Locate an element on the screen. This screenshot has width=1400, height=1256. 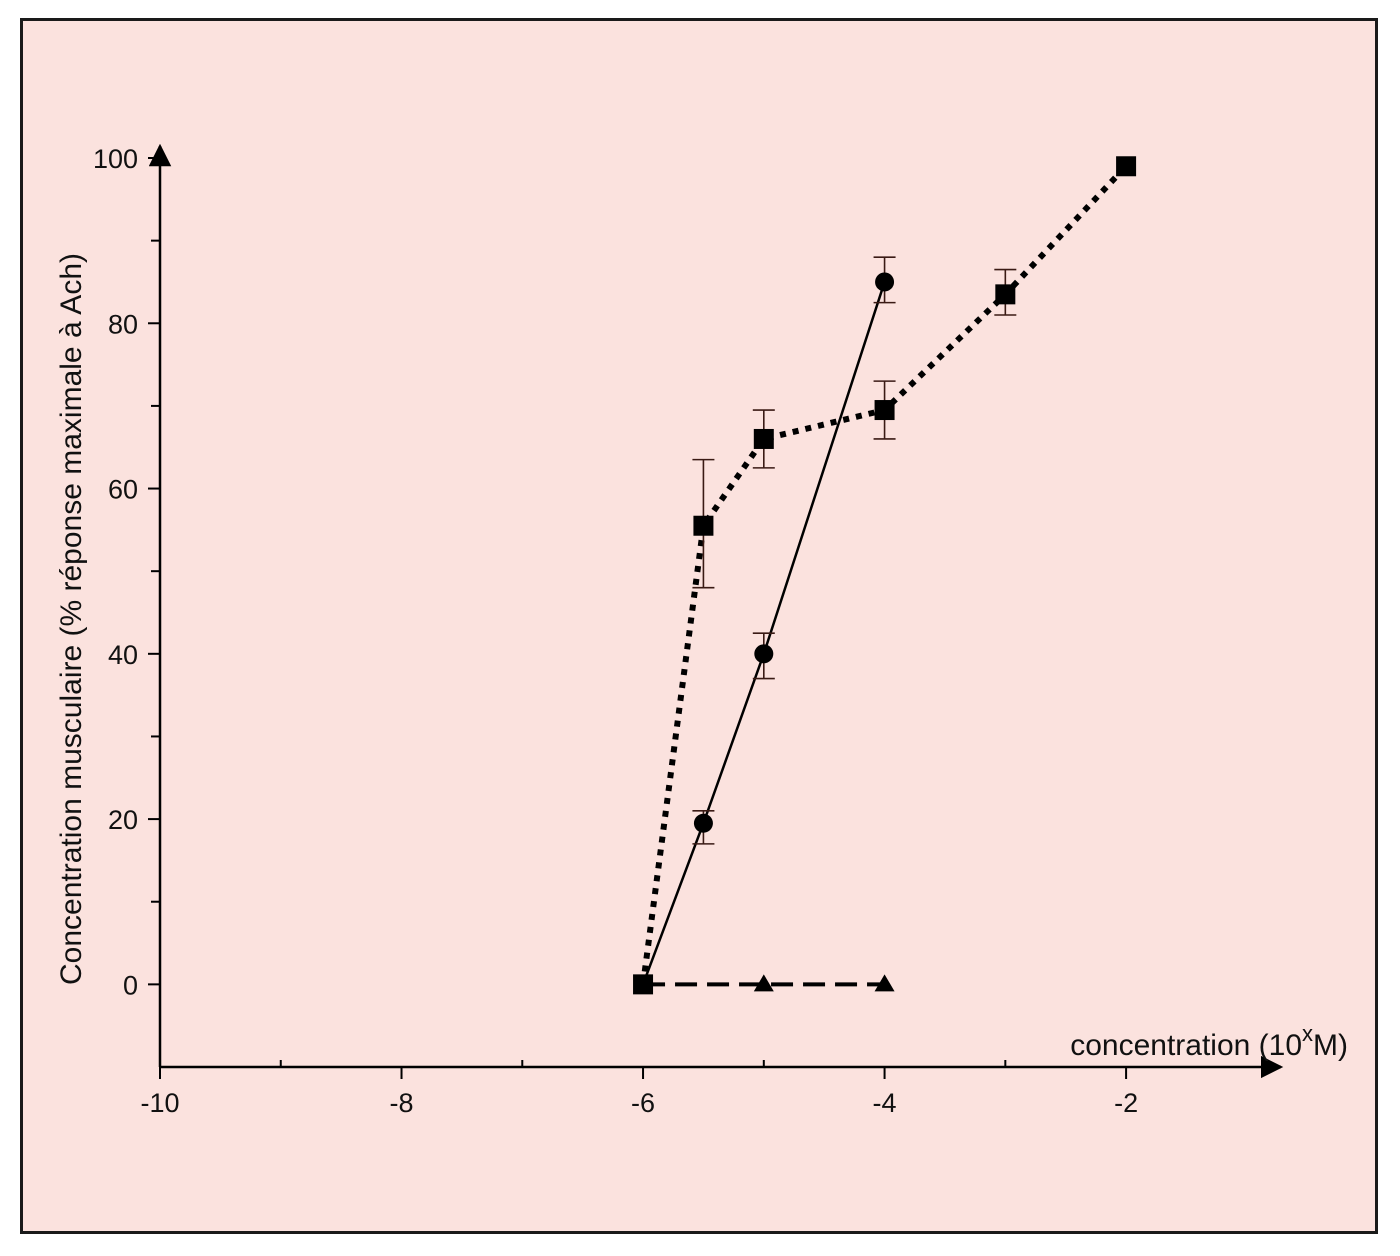
y-tick-label: 100 is located at coordinates (115, 159).